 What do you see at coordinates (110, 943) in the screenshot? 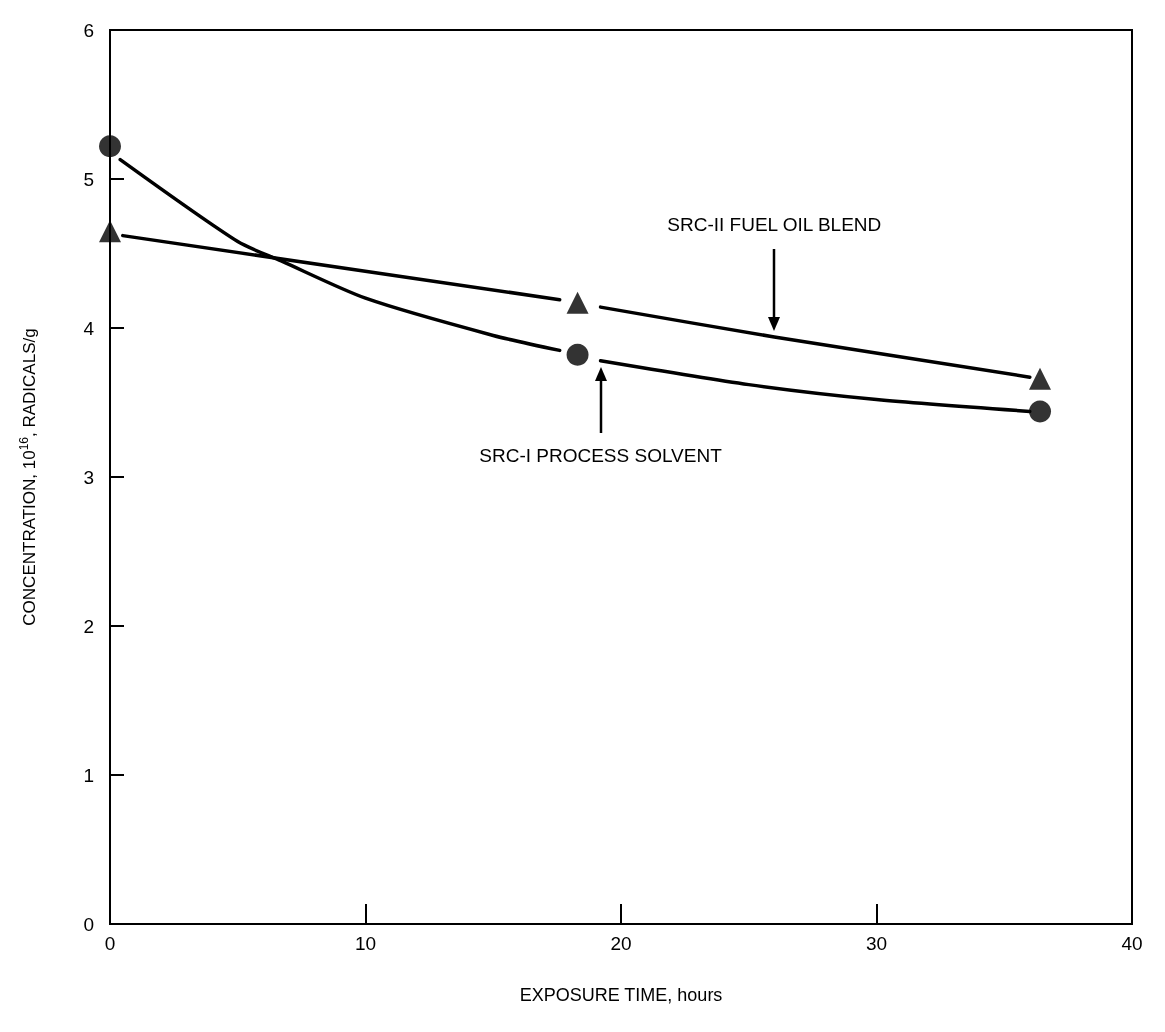
I see `x-tick-label: 0` at bounding box center [110, 943].